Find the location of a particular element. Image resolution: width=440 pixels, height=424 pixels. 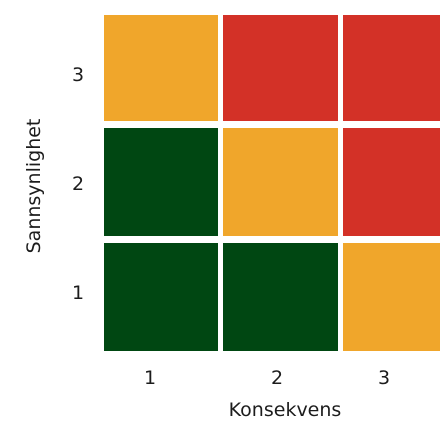

y-tick-2: 2 is located at coordinates (78, 184).